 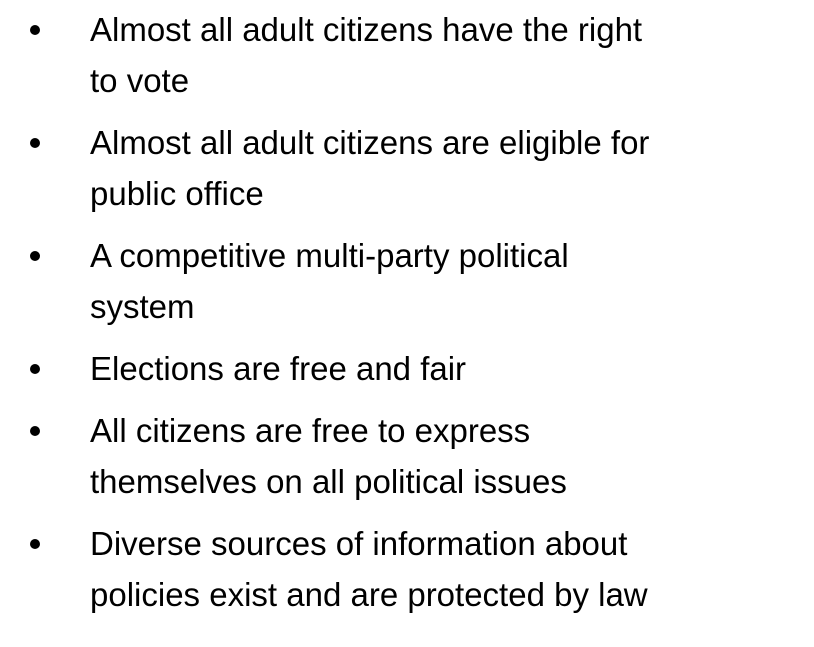 What do you see at coordinates (366, 29) in the screenshot?
I see `bullet-text: Almost all adult citizens have the right` at bounding box center [366, 29].